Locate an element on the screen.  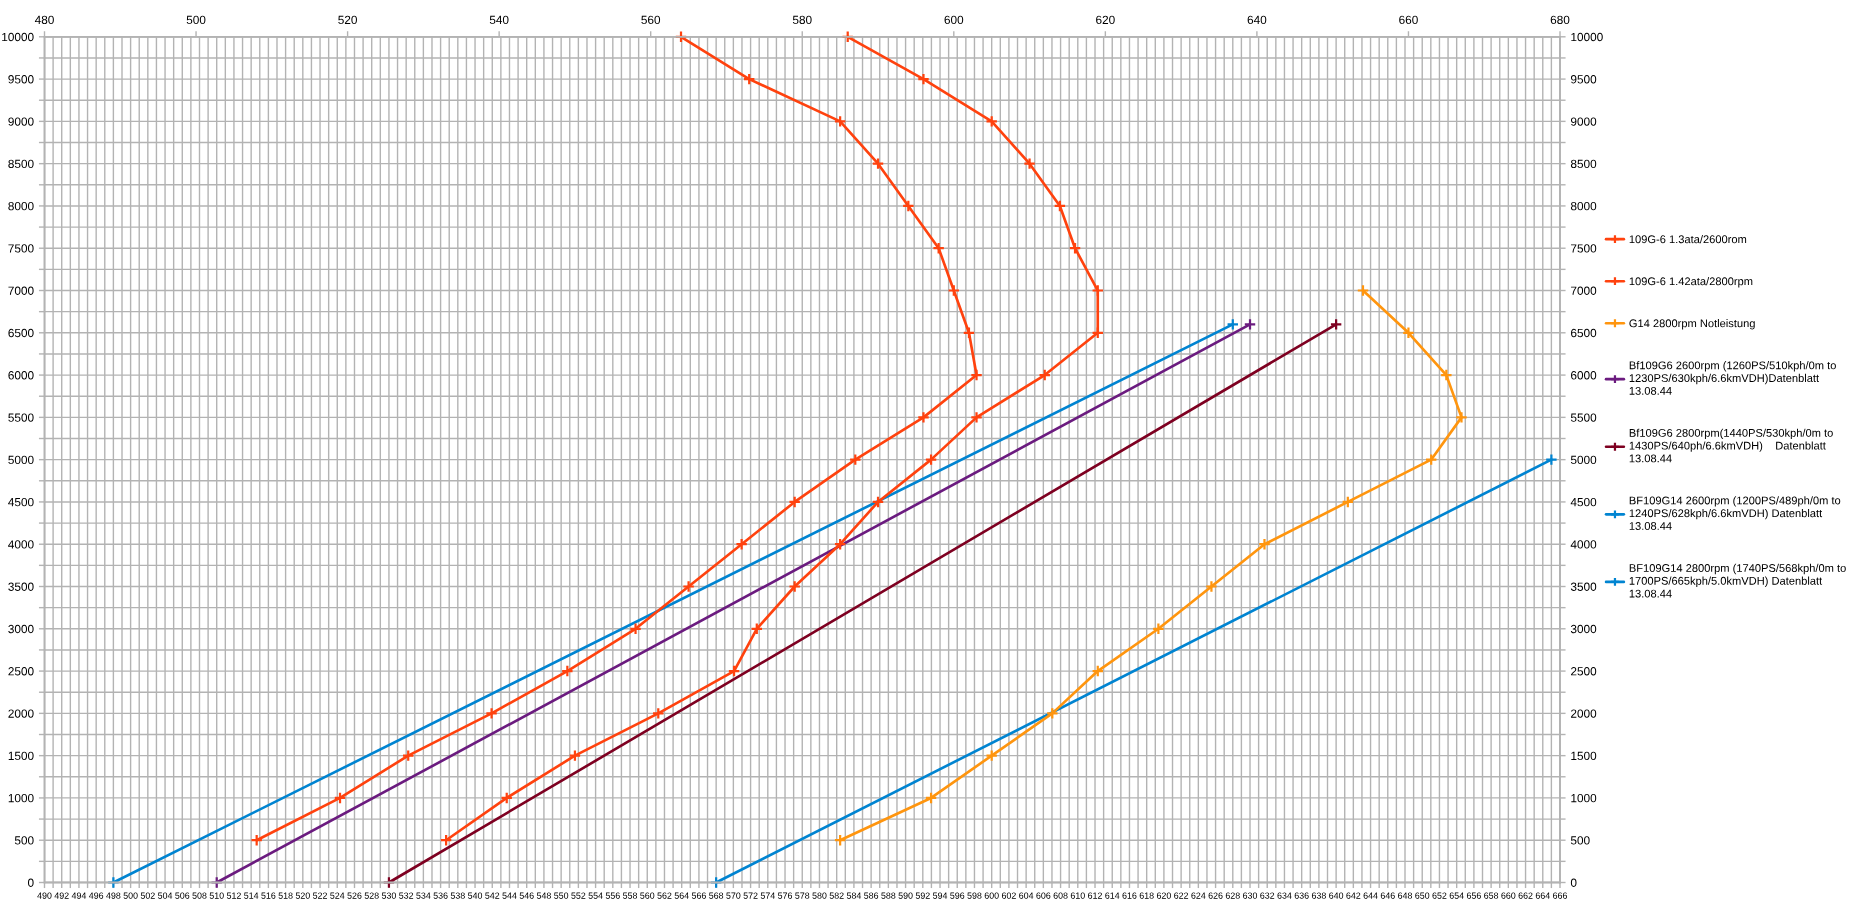
x-tick-label: 522 is located at coordinates (320, 895).